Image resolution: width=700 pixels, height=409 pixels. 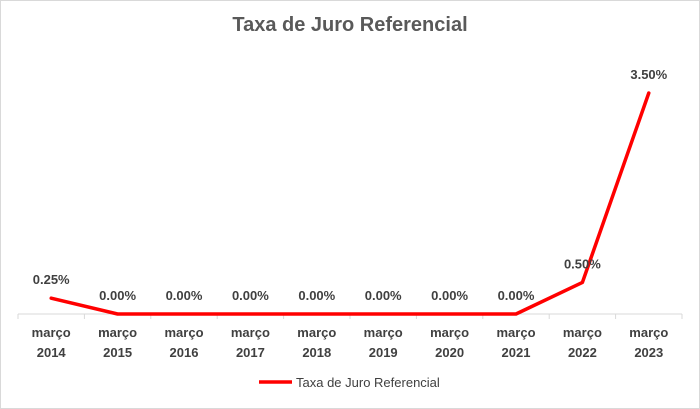 What do you see at coordinates (648, 74) in the screenshot?
I see `data-label: 3.50%` at bounding box center [648, 74].